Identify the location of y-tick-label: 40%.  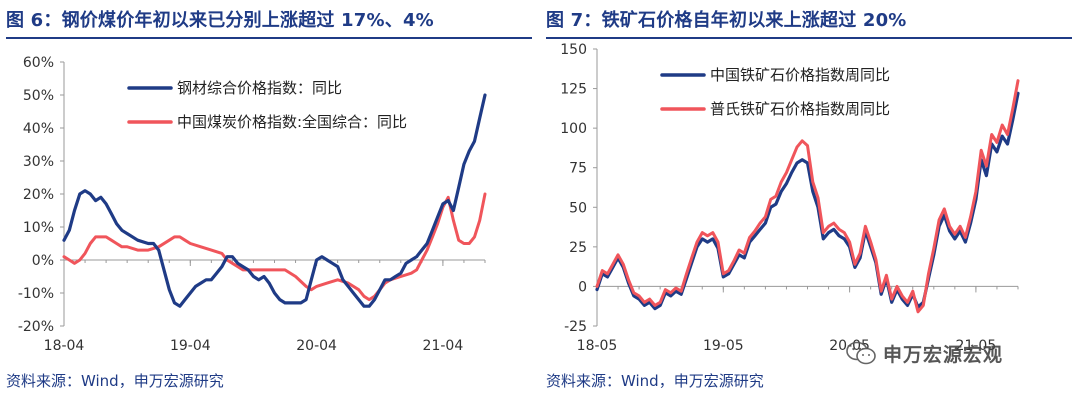
(38, 129).